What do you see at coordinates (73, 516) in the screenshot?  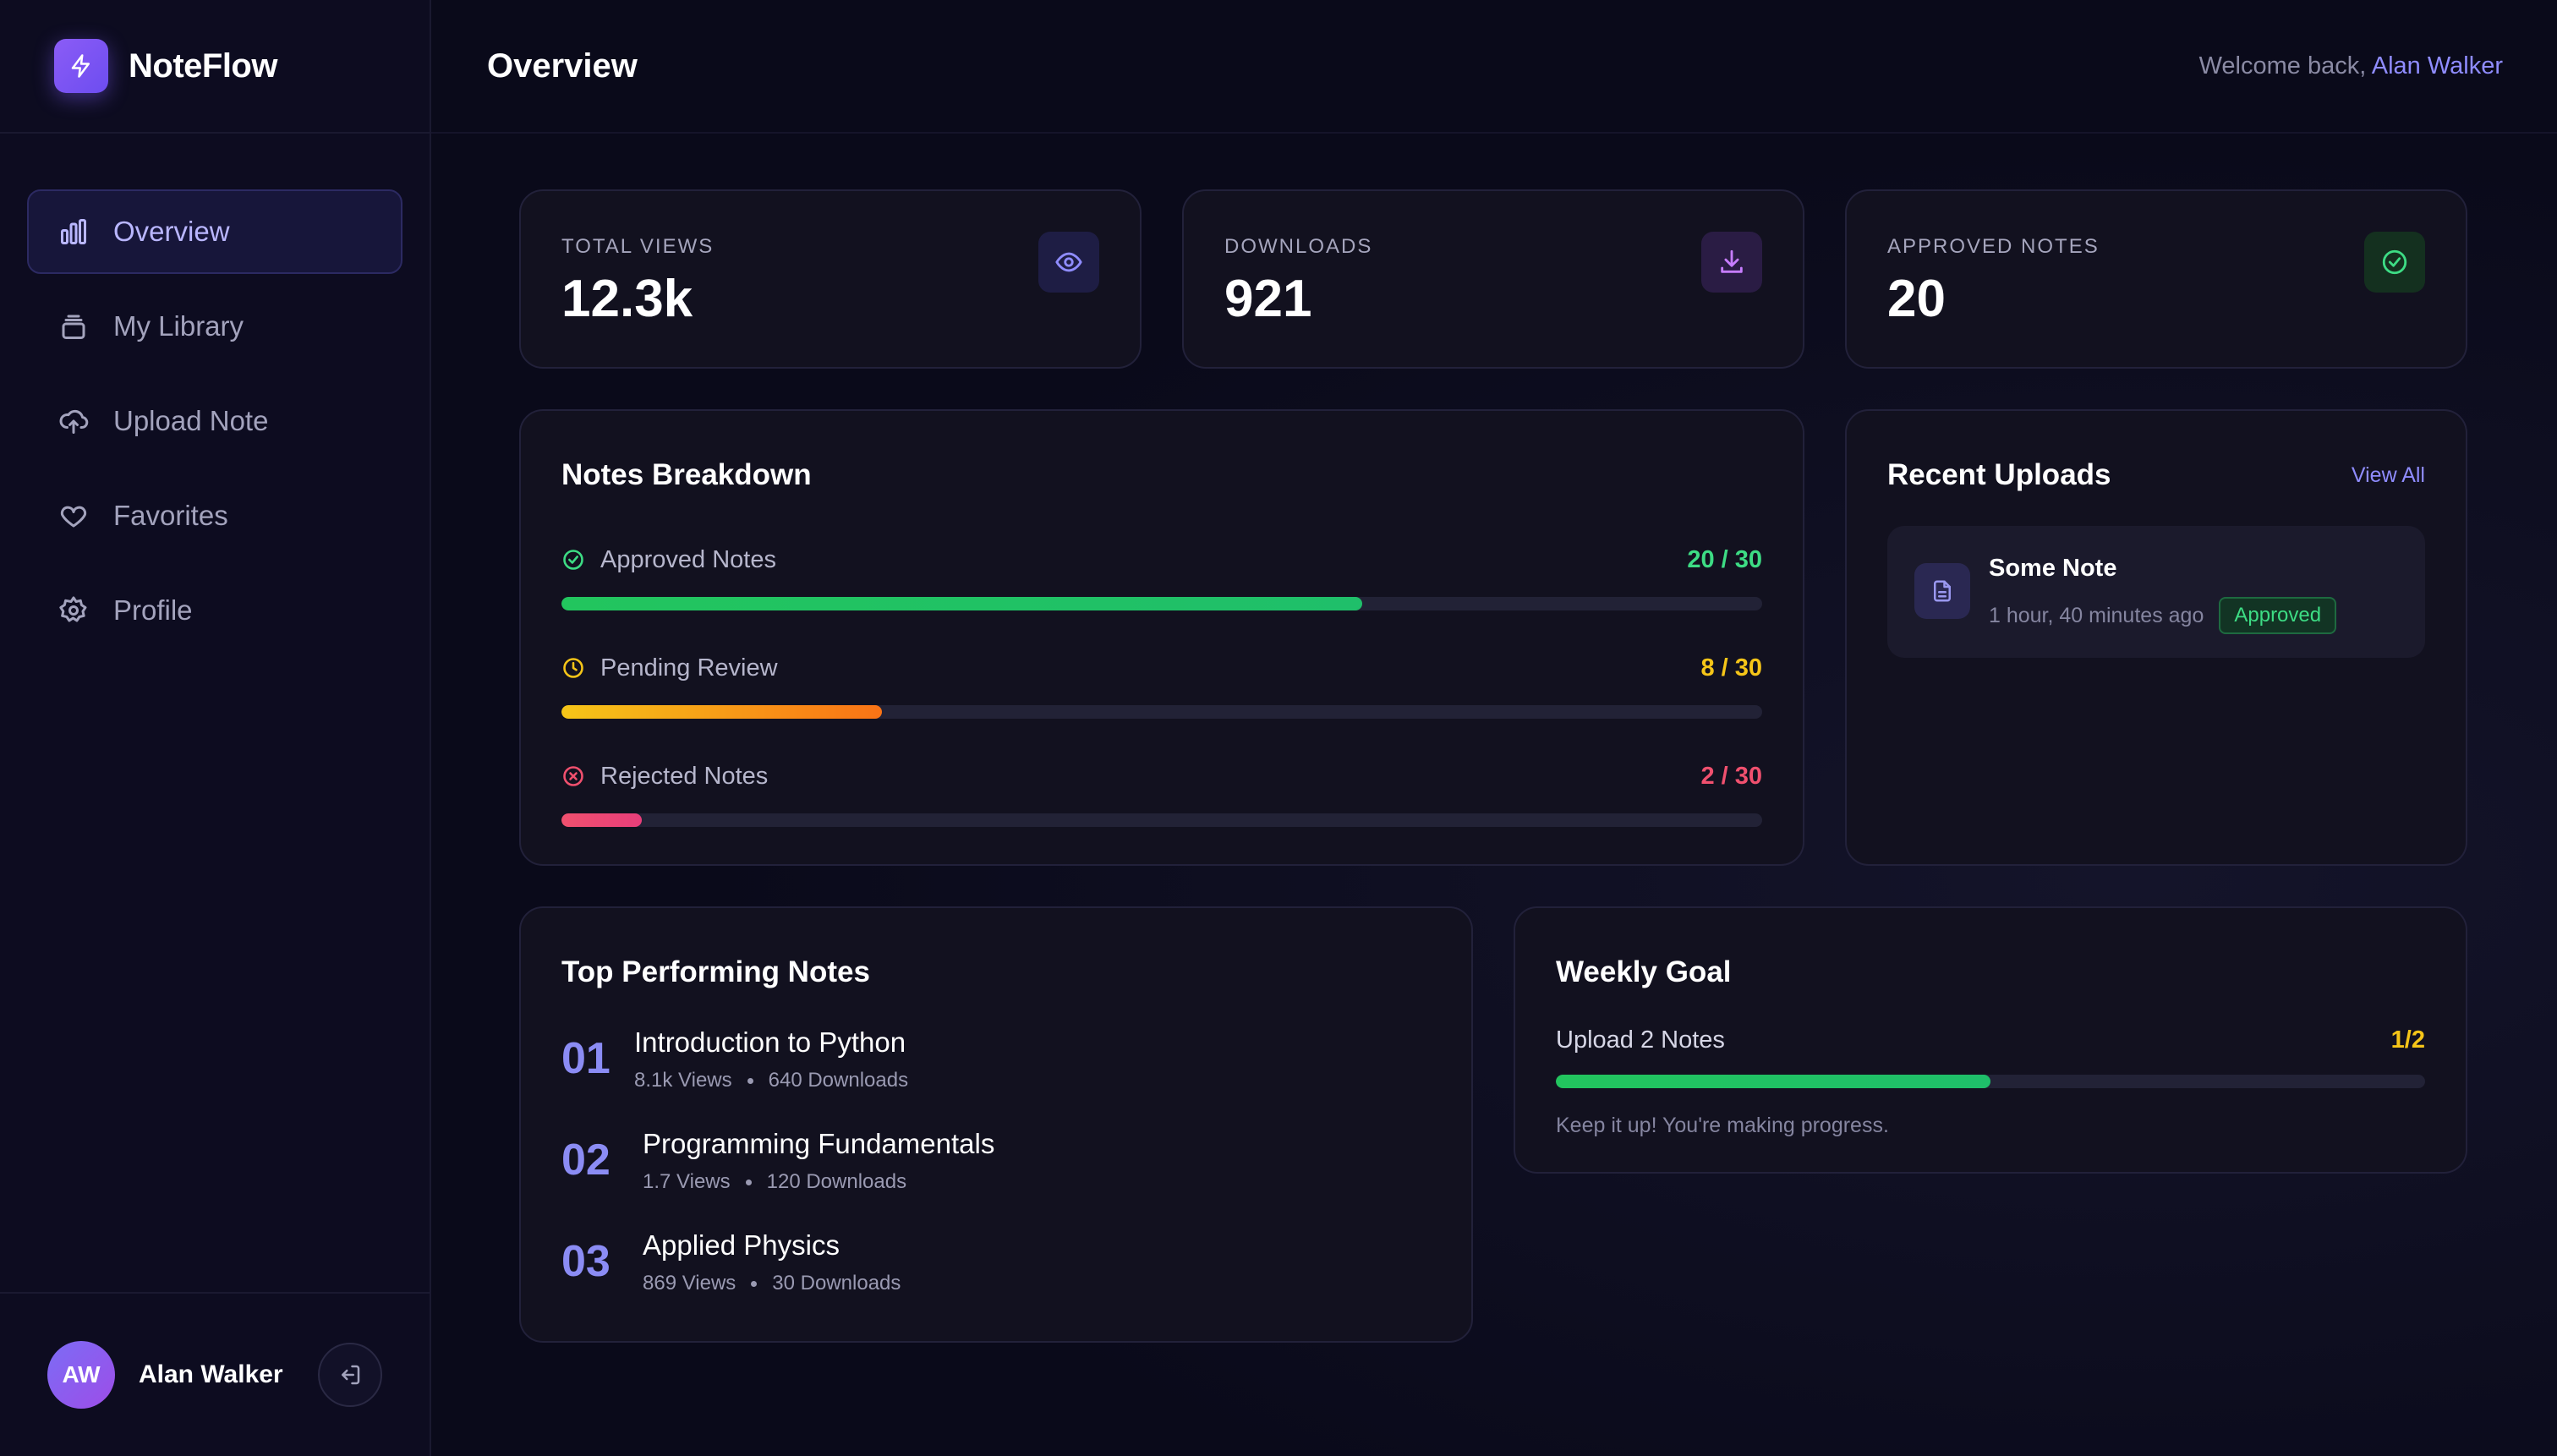 I see `heart-icon` at bounding box center [73, 516].